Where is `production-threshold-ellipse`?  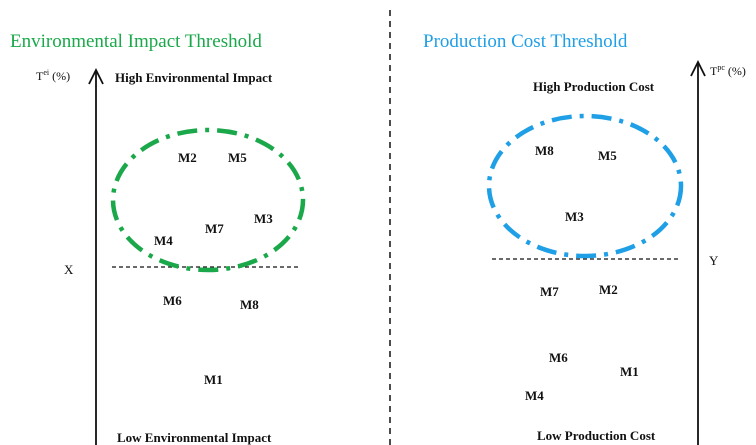 production-threshold-ellipse is located at coordinates (585, 186).